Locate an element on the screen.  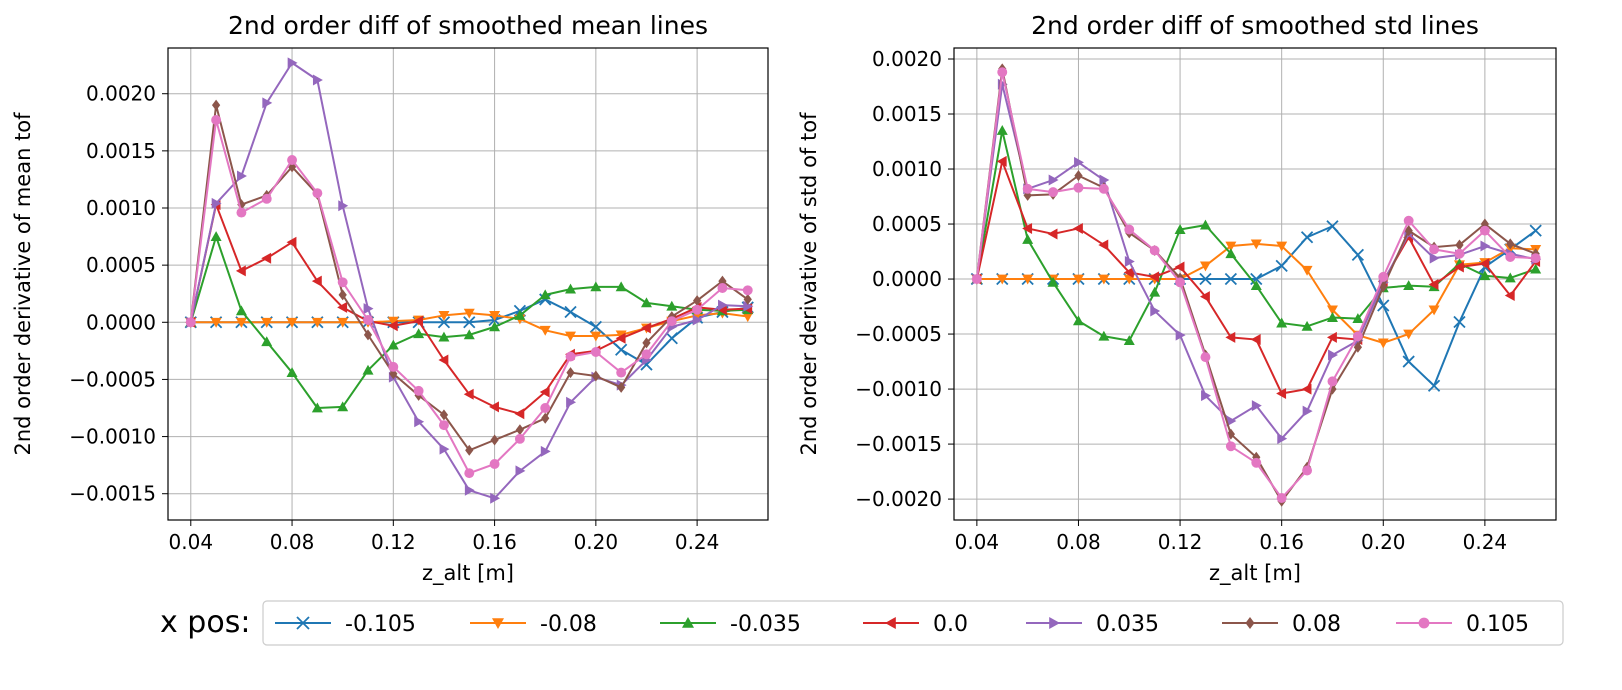
legend-label-0: -0.105 is located at coordinates (380, 624).